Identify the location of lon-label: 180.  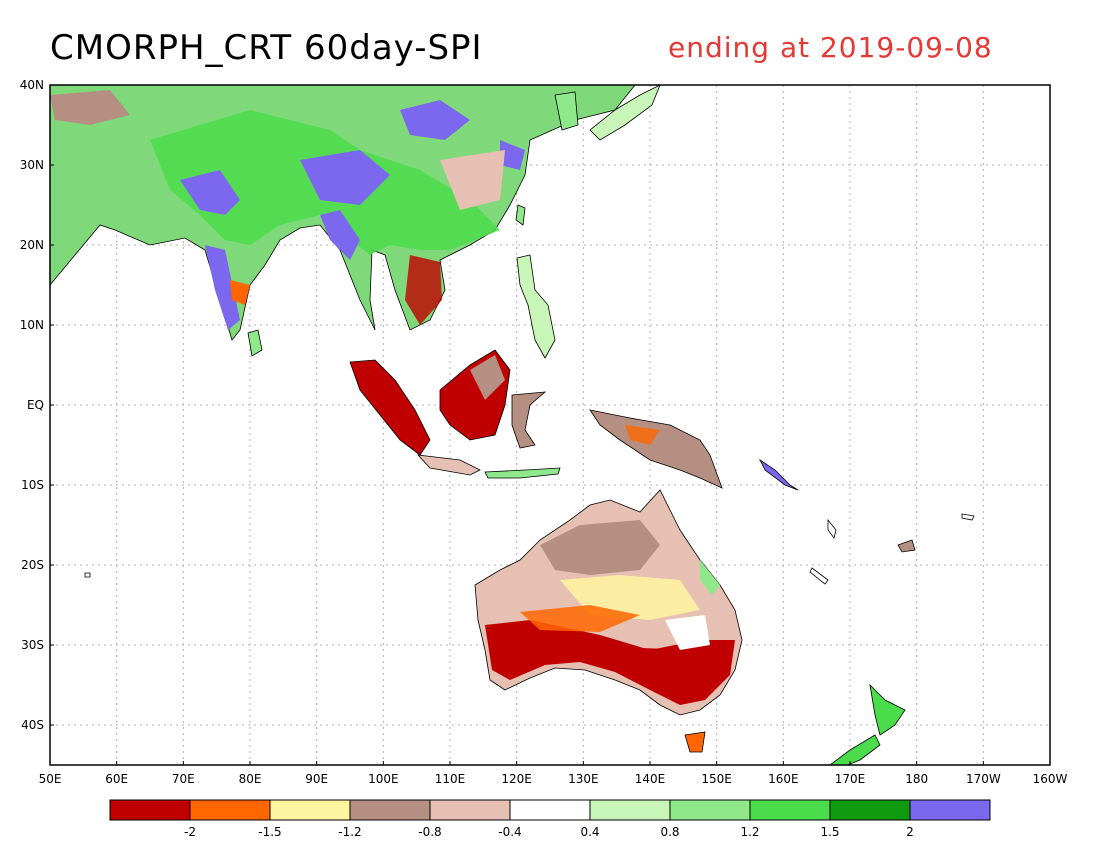
(916, 779).